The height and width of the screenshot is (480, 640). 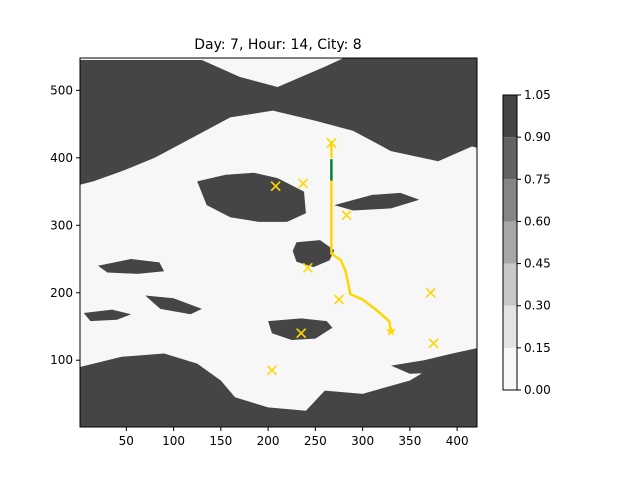 I want to click on y-tick-label: 300, so click(x=61, y=225).